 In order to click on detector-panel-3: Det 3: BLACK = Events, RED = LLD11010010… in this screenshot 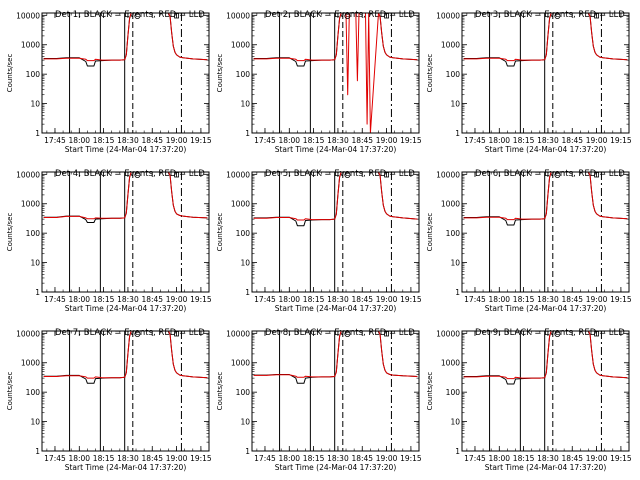, I will do `click(529, 82)`.